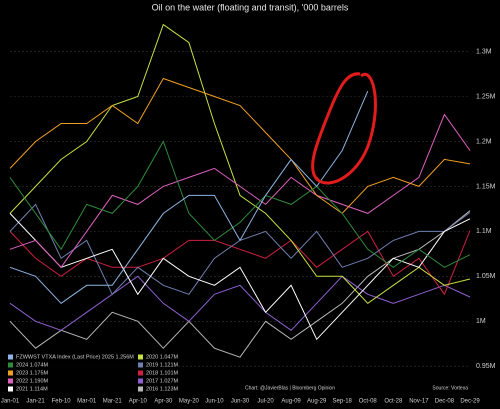 Image resolution: width=500 pixels, height=409 pixels. I want to click on x-tick-label: Jun-10, so click(214, 402).